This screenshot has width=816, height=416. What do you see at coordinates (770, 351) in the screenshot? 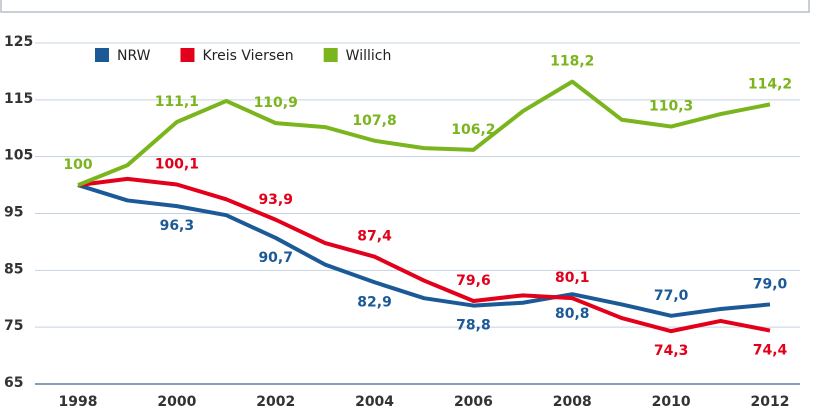
I see `data-label: 74,4` at bounding box center [770, 351].